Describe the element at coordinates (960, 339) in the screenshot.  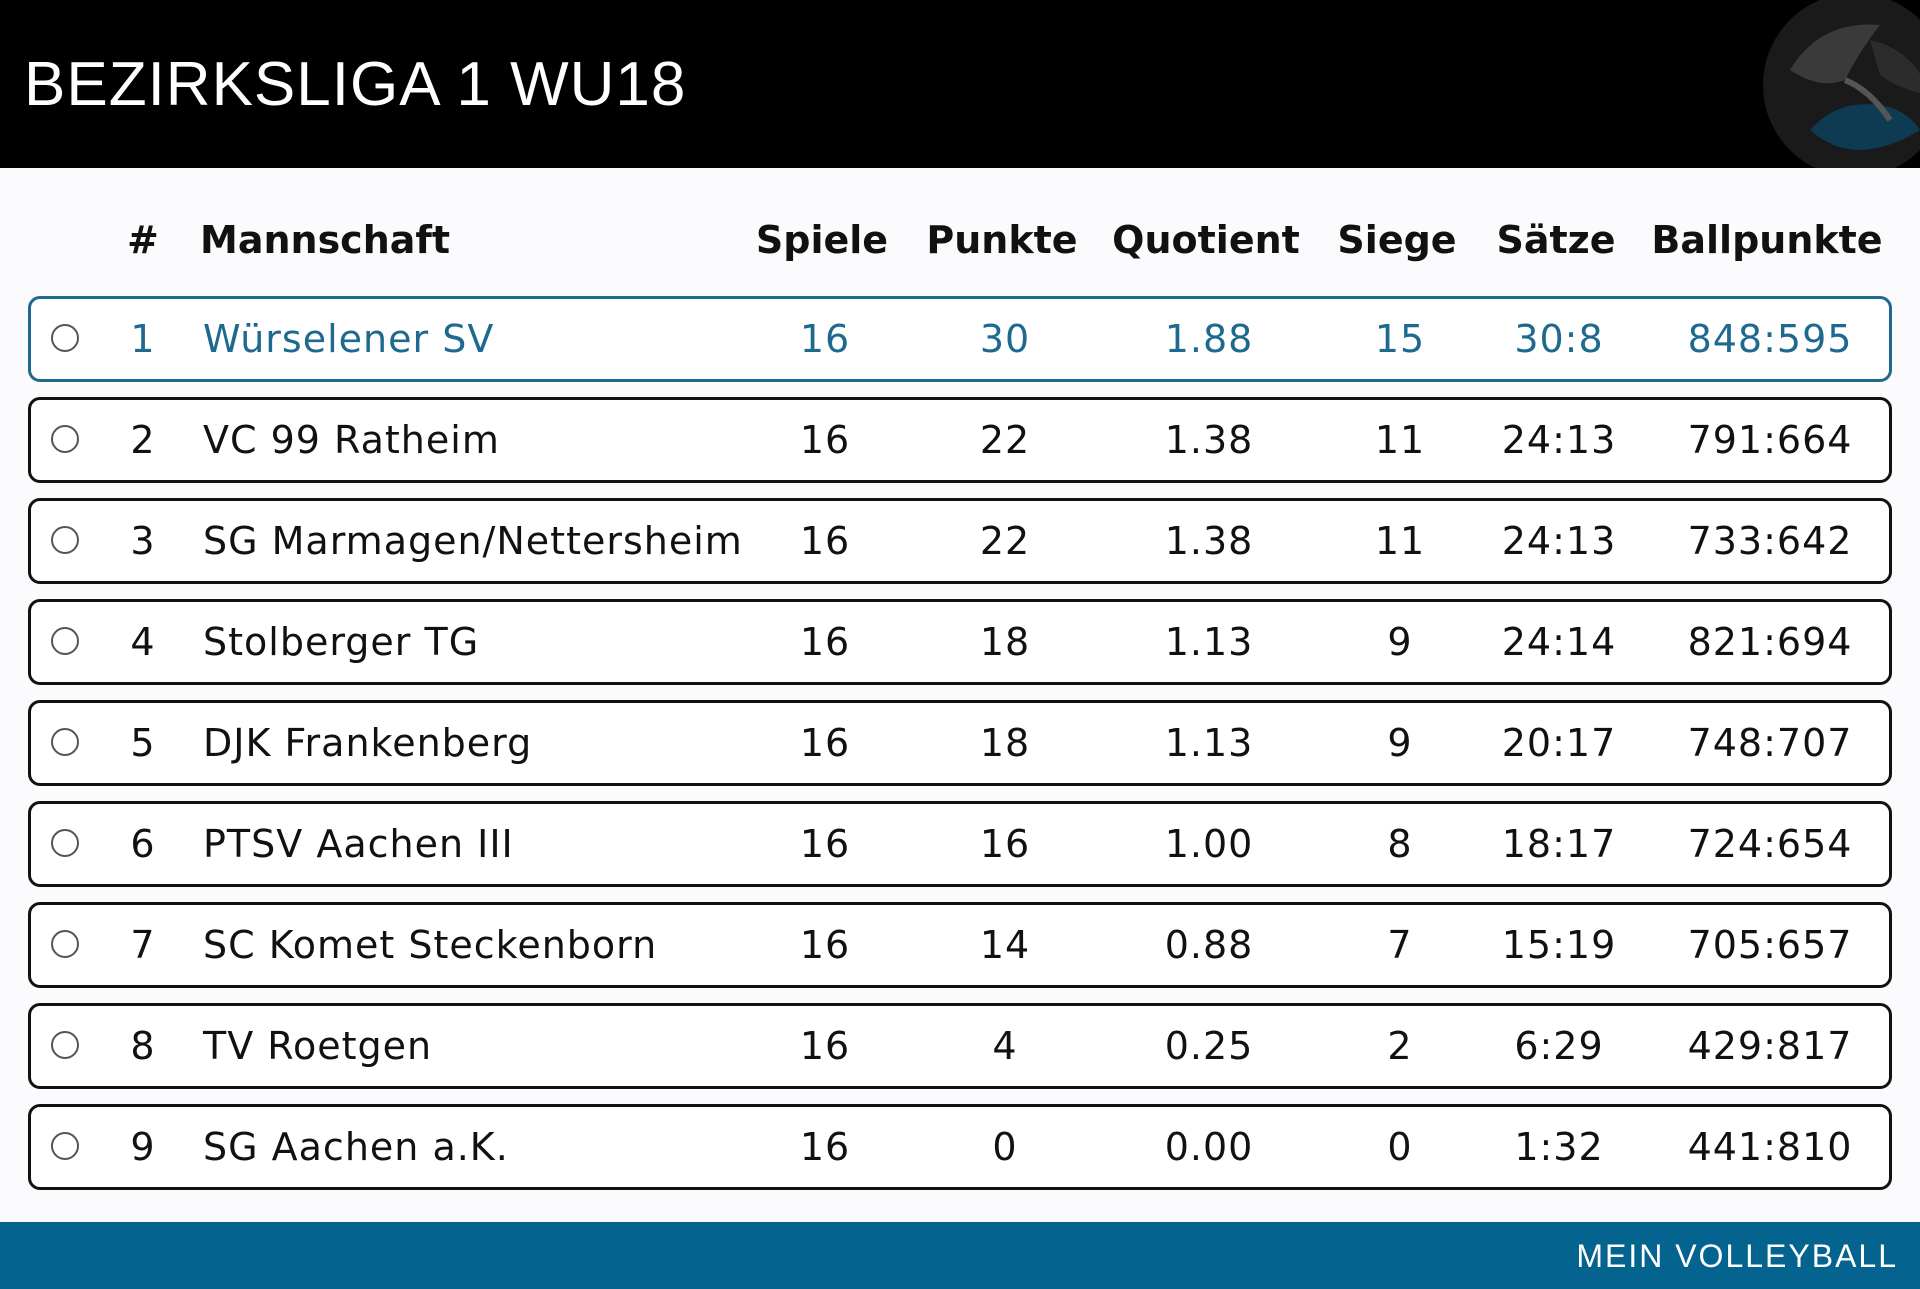
I see `table-row: 1 Würselener SV 16 30 1.88 15 30:8 848:595` at that location.